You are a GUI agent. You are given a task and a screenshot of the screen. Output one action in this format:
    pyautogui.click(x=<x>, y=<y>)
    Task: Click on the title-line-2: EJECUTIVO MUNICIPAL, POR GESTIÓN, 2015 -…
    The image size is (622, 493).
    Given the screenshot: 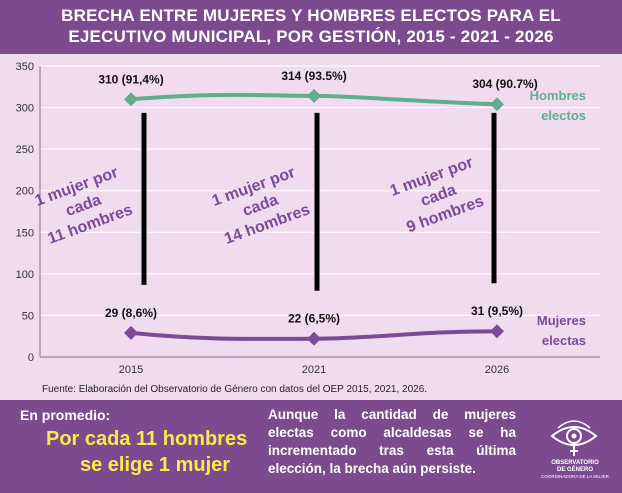 What is the action you would take?
    pyautogui.click(x=311, y=36)
    